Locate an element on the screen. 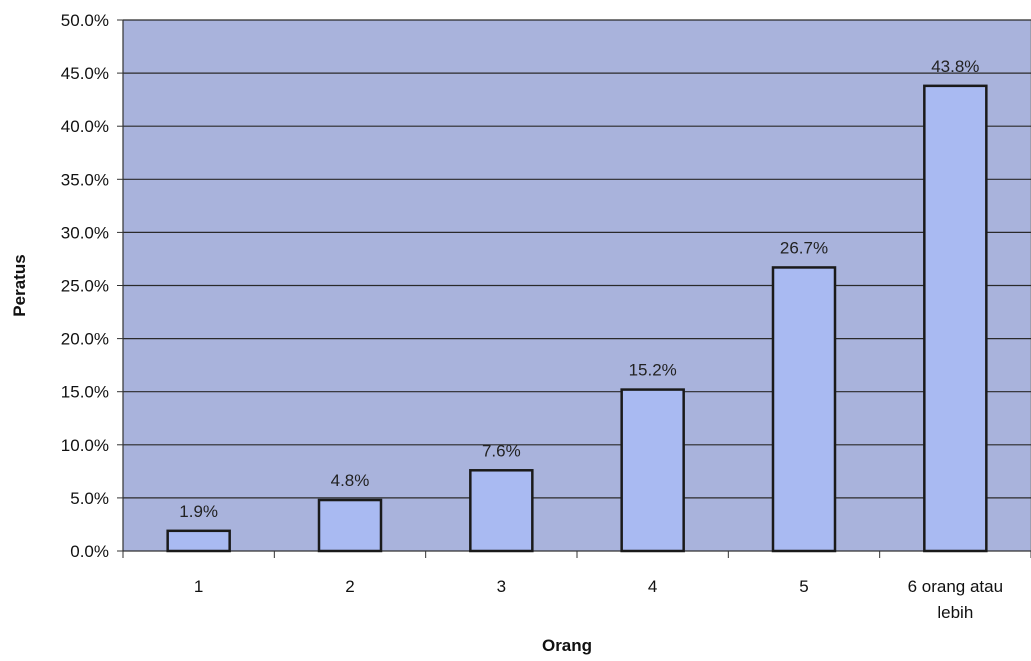 The image size is (1031, 661). y-tick-label: 0.0% is located at coordinates (89, 551).